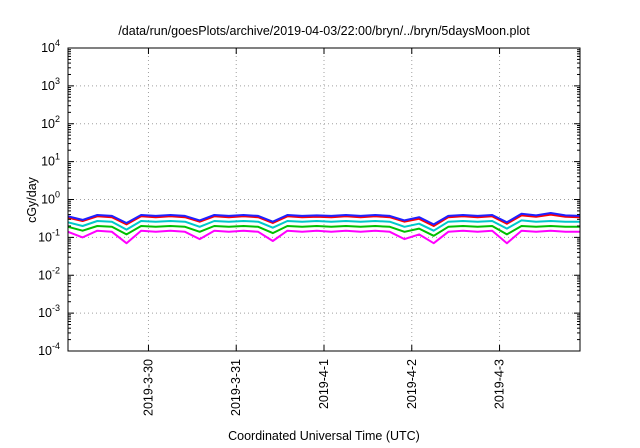 The image size is (640, 448). I want to click on y-axis-label: cGy/day, so click(32, 199).